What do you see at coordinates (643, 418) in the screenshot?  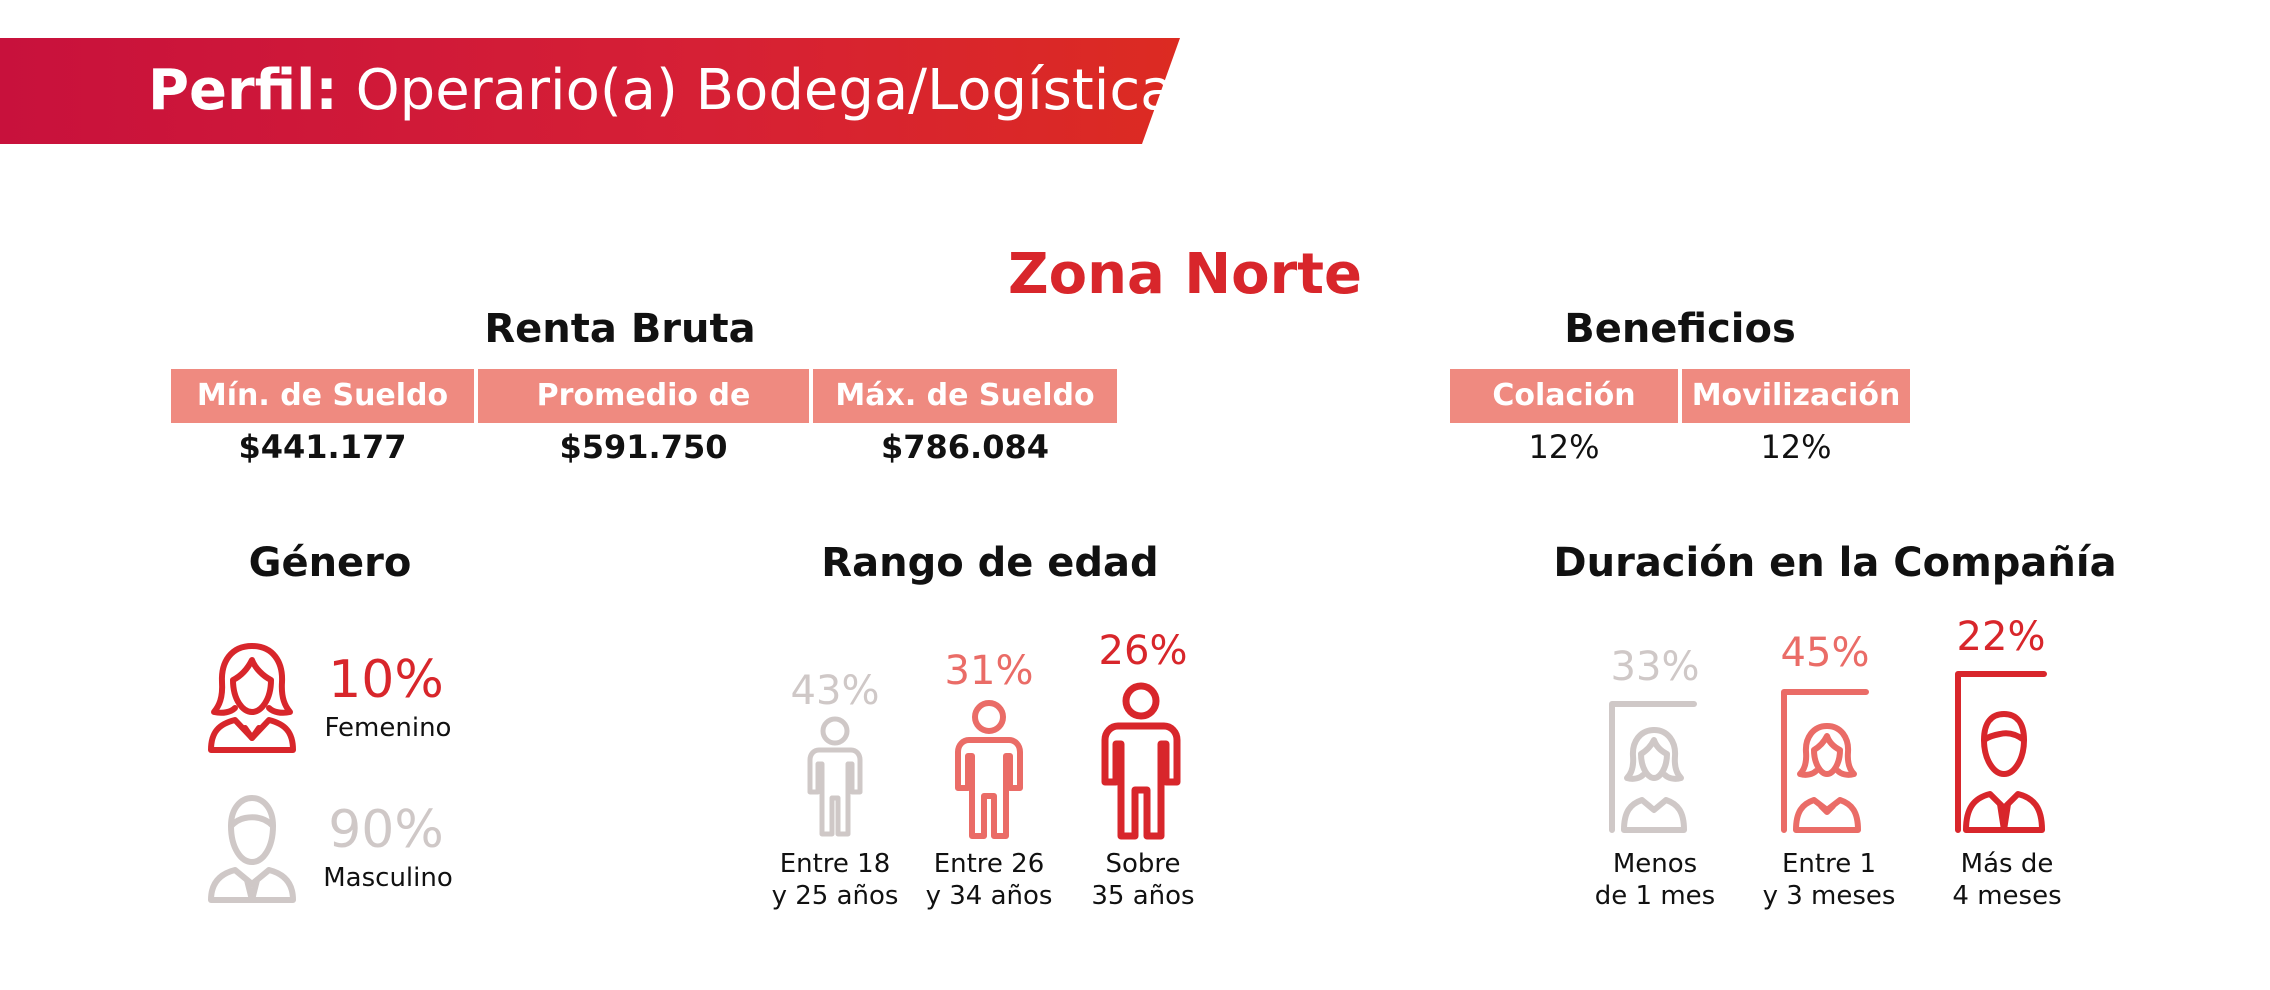 I see `promedio-sueldo-header: Promedio de Sueldo` at bounding box center [643, 418].